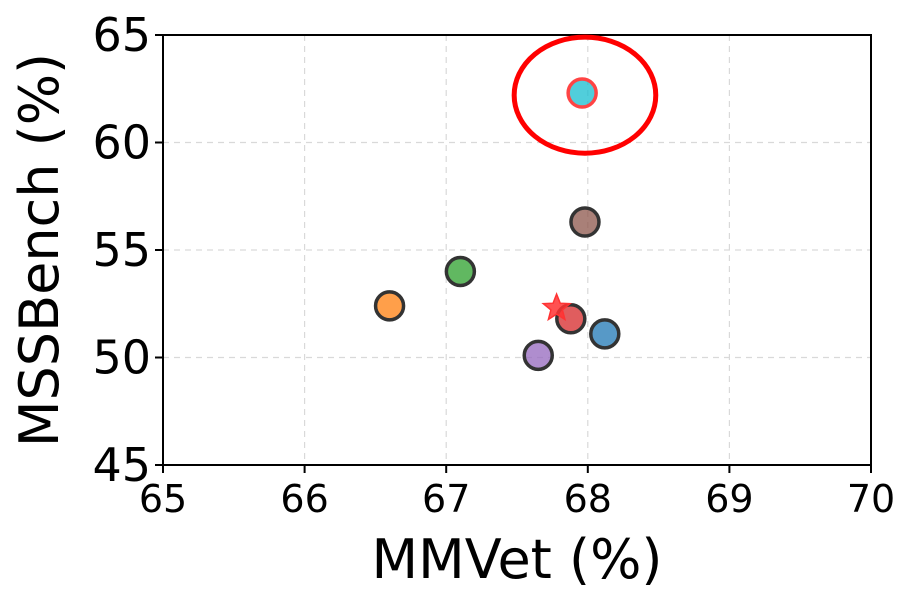 The height and width of the screenshot is (604, 914). Describe the element at coordinates (517, 559) in the screenshot. I see `x-axis-title: MMVet (%)` at that location.